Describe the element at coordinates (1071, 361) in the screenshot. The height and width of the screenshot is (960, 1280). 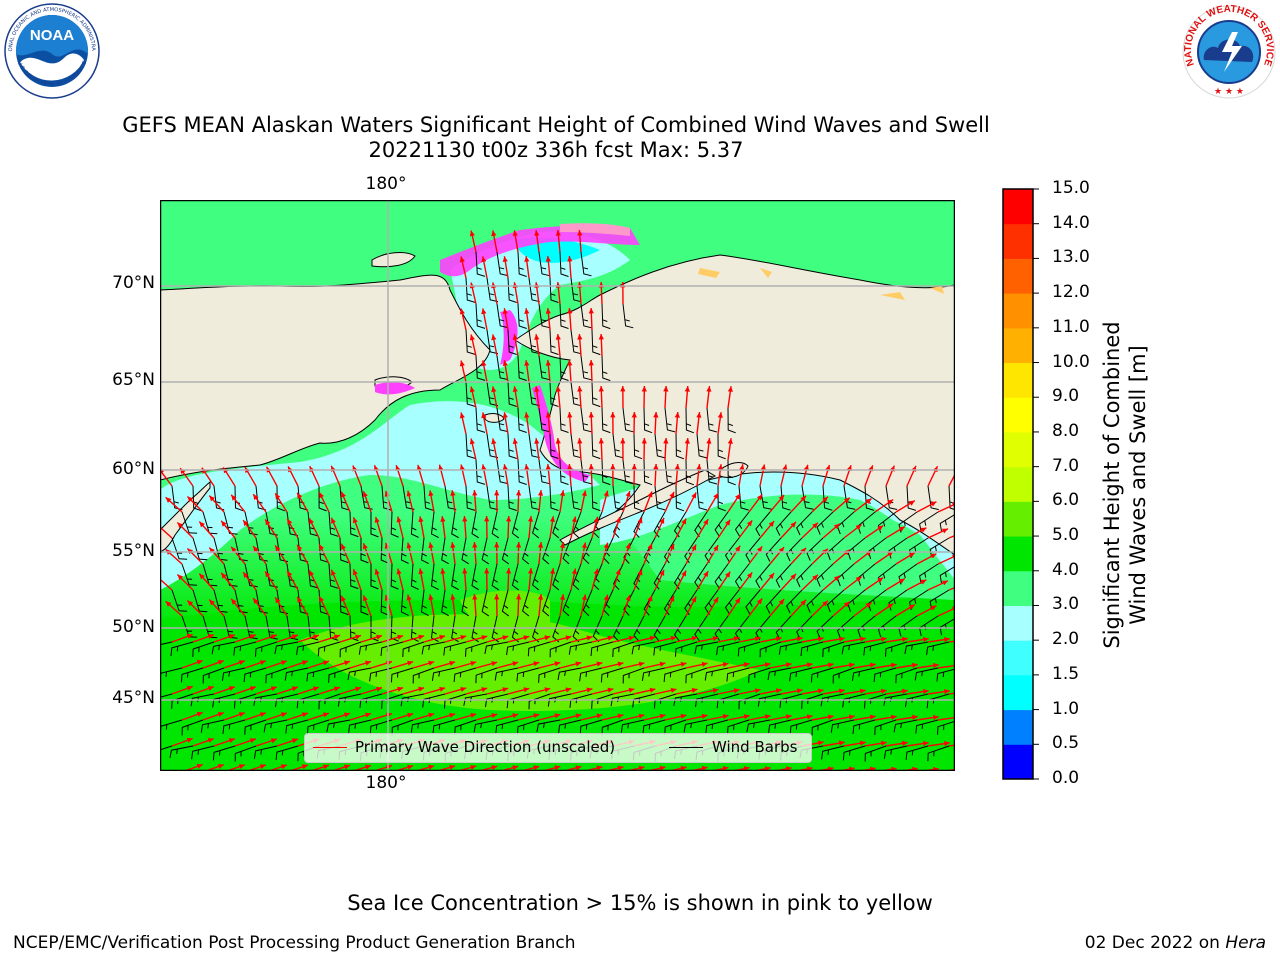
I see `colorbar-tick-label: 10.0` at that location.